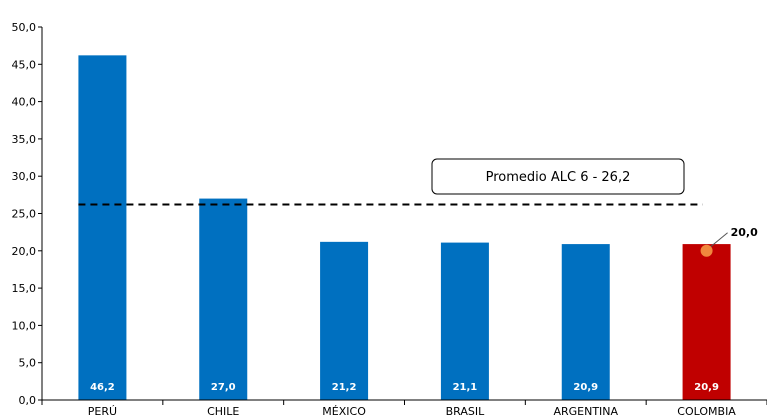 The image size is (767, 419). Describe the element at coordinates (344, 411) in the screenshot. I see `x-category-label: MÉXICO` at that location.